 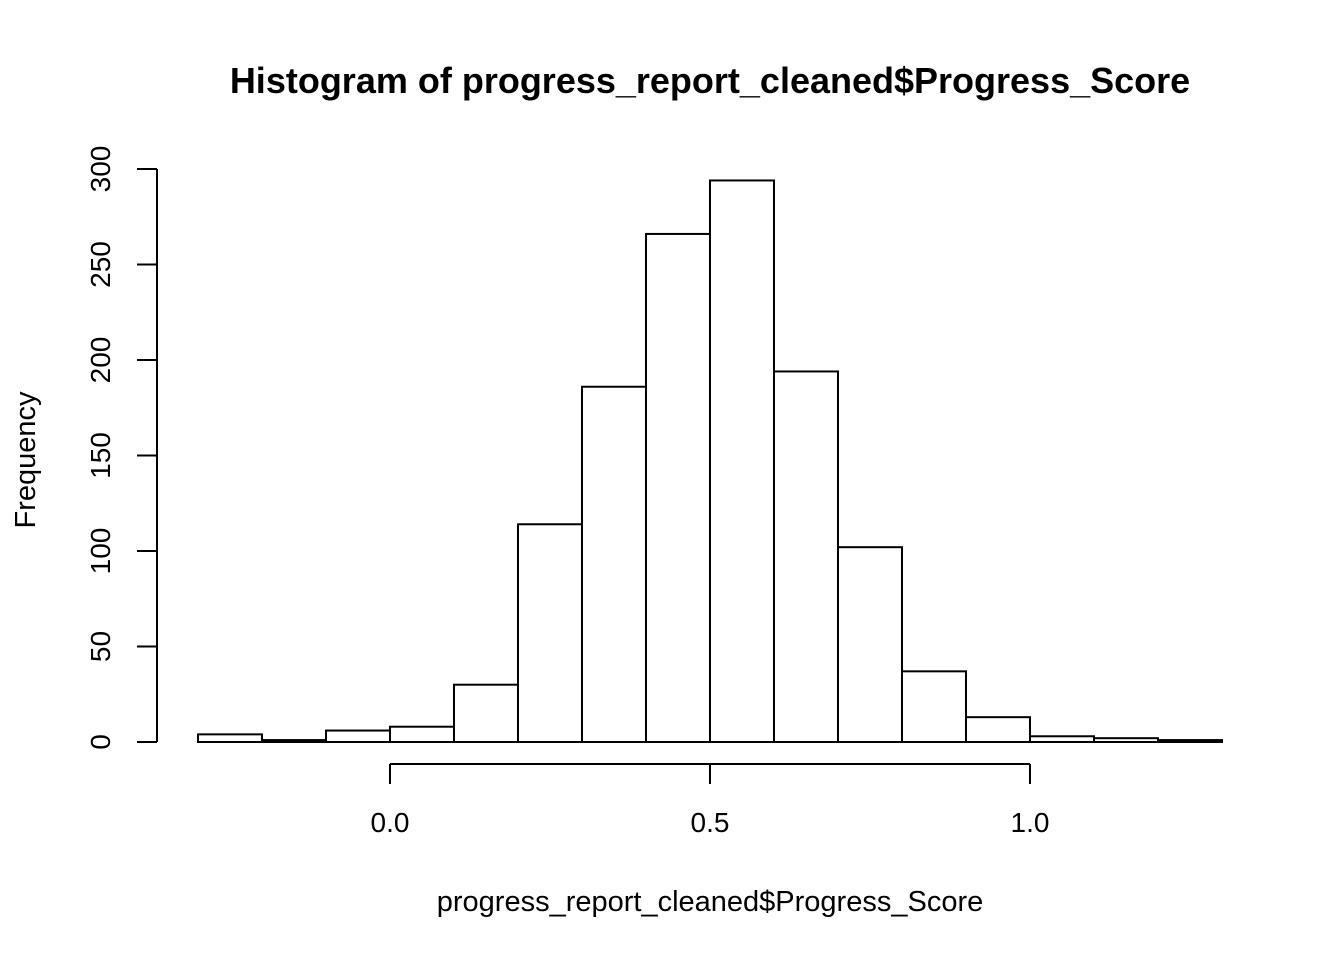 I want to click on y-axis: 0 50 100 150 200 250 300, so click(x=121, y=448).